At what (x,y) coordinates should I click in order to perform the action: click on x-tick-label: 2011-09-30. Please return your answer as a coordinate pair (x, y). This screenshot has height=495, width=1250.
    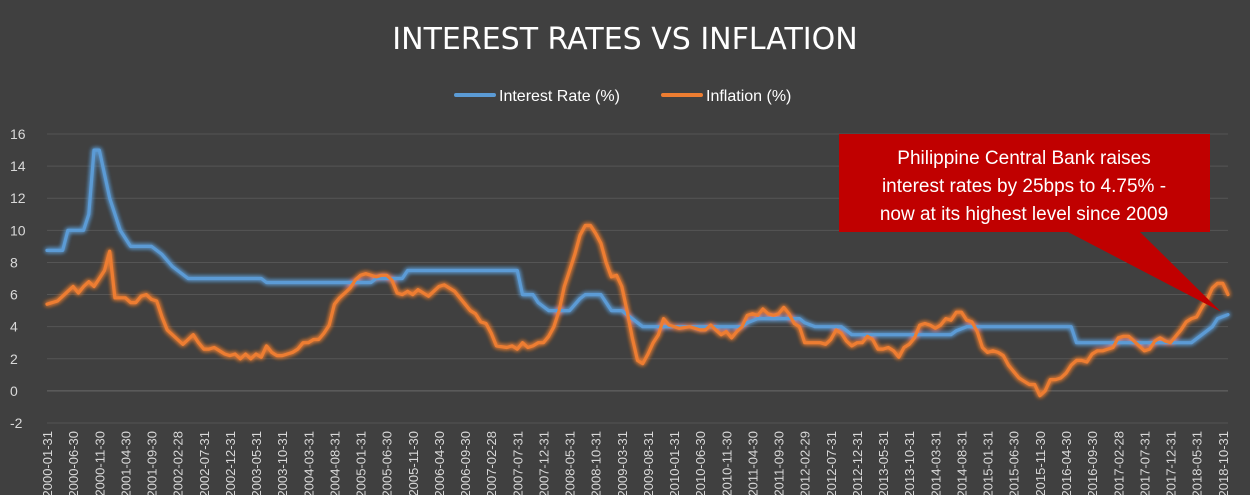
    Looking at the image, I should click on (779, 463).